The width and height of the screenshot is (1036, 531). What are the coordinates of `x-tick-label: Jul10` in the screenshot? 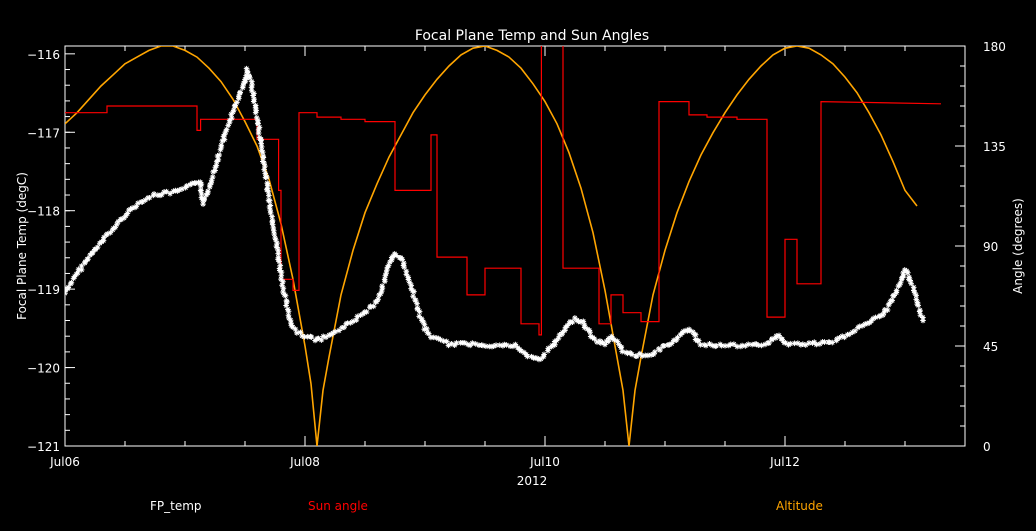 It's located at (544, 462).